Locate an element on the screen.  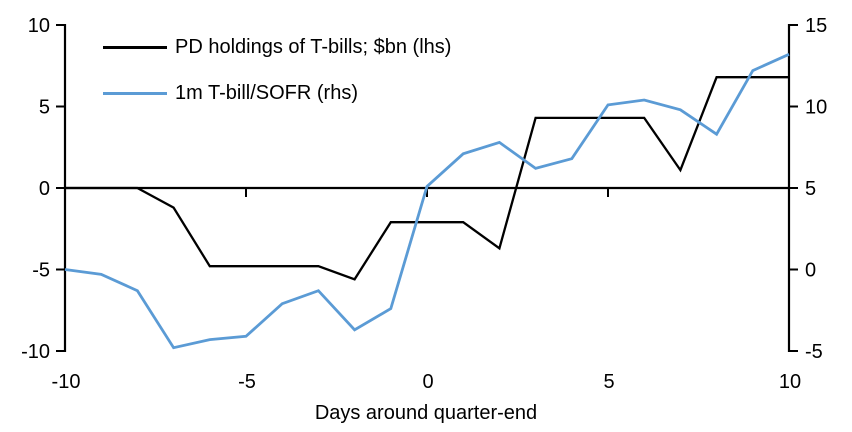
left-axis-tick-label: -5 is located at coordinates (41, 271).